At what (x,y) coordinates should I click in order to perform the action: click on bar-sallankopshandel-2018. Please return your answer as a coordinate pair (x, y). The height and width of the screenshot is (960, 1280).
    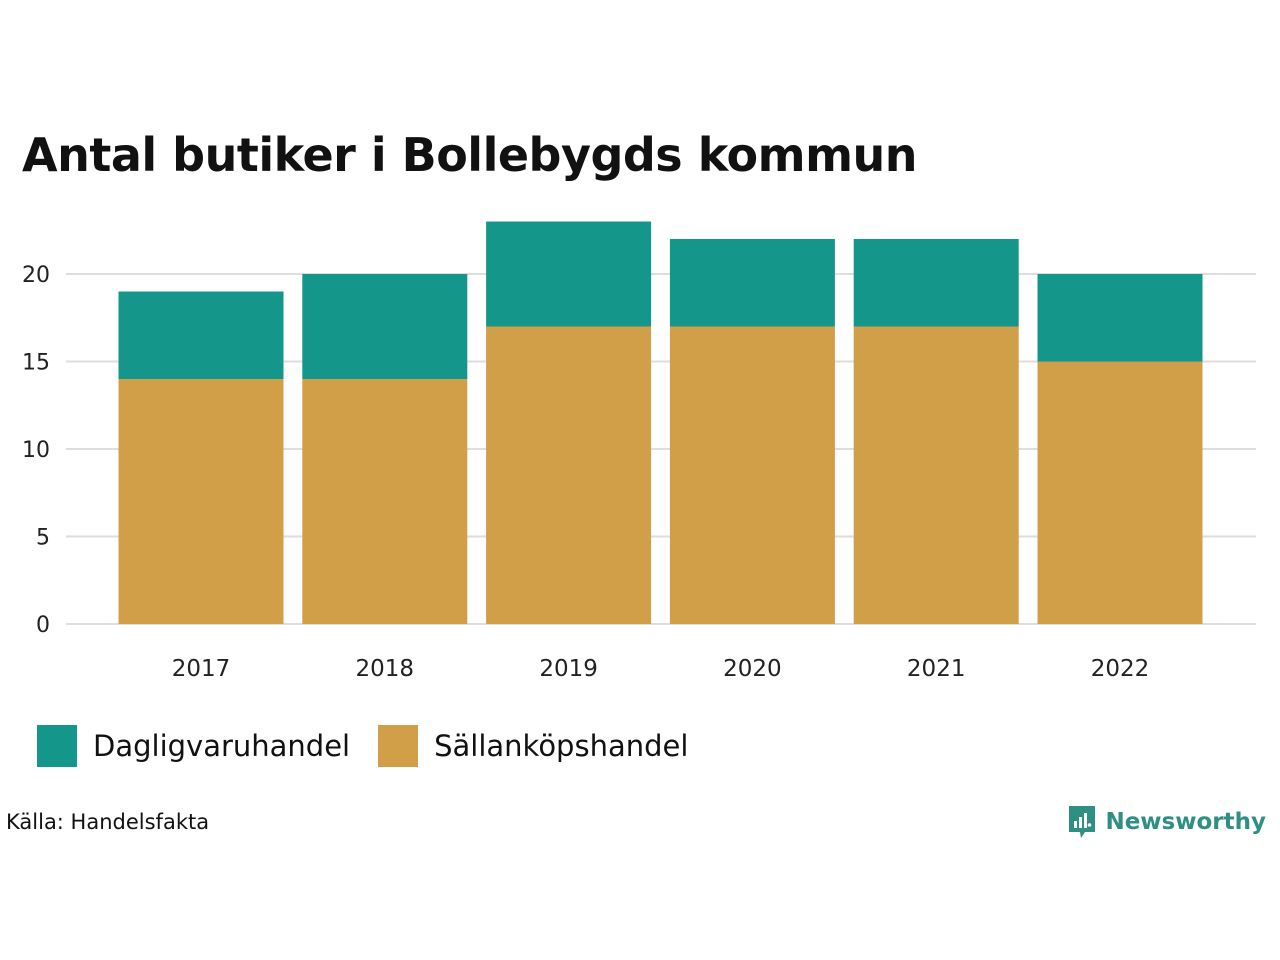
    Looking at the image, I should click on (385, 501).